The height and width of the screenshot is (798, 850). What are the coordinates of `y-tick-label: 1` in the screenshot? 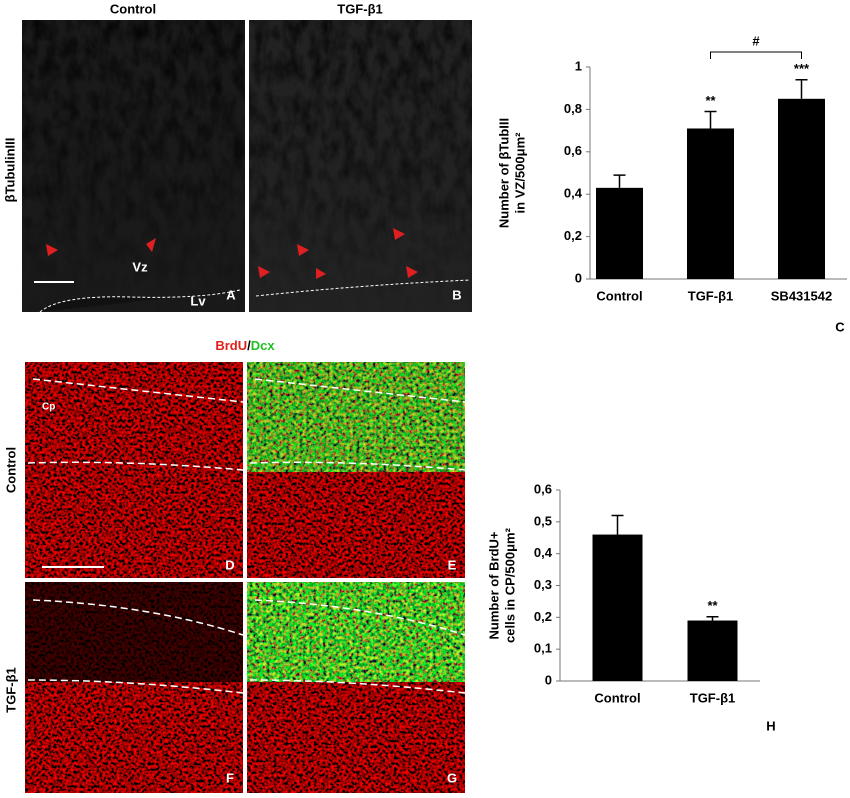 It's located at (578, 65).